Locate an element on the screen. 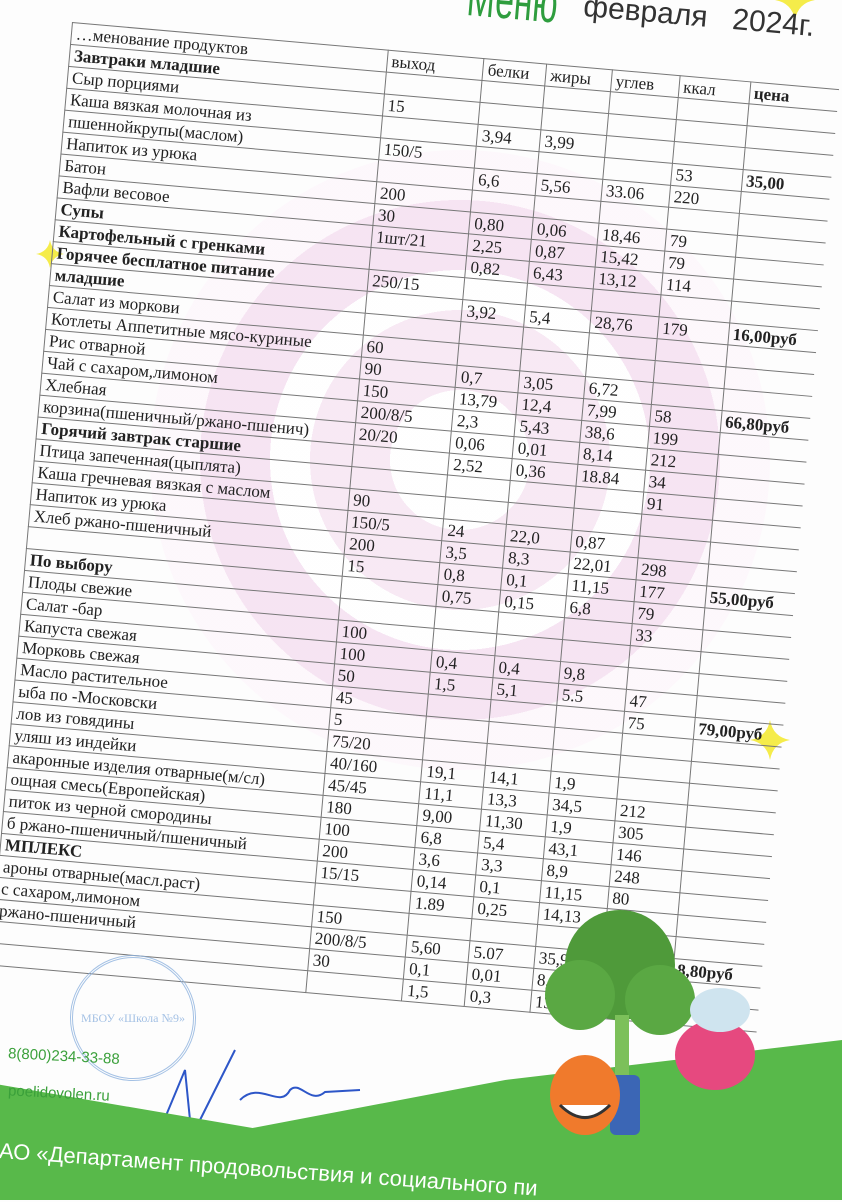  fat-cell: 0,3 is located at coordinates (498, 998).